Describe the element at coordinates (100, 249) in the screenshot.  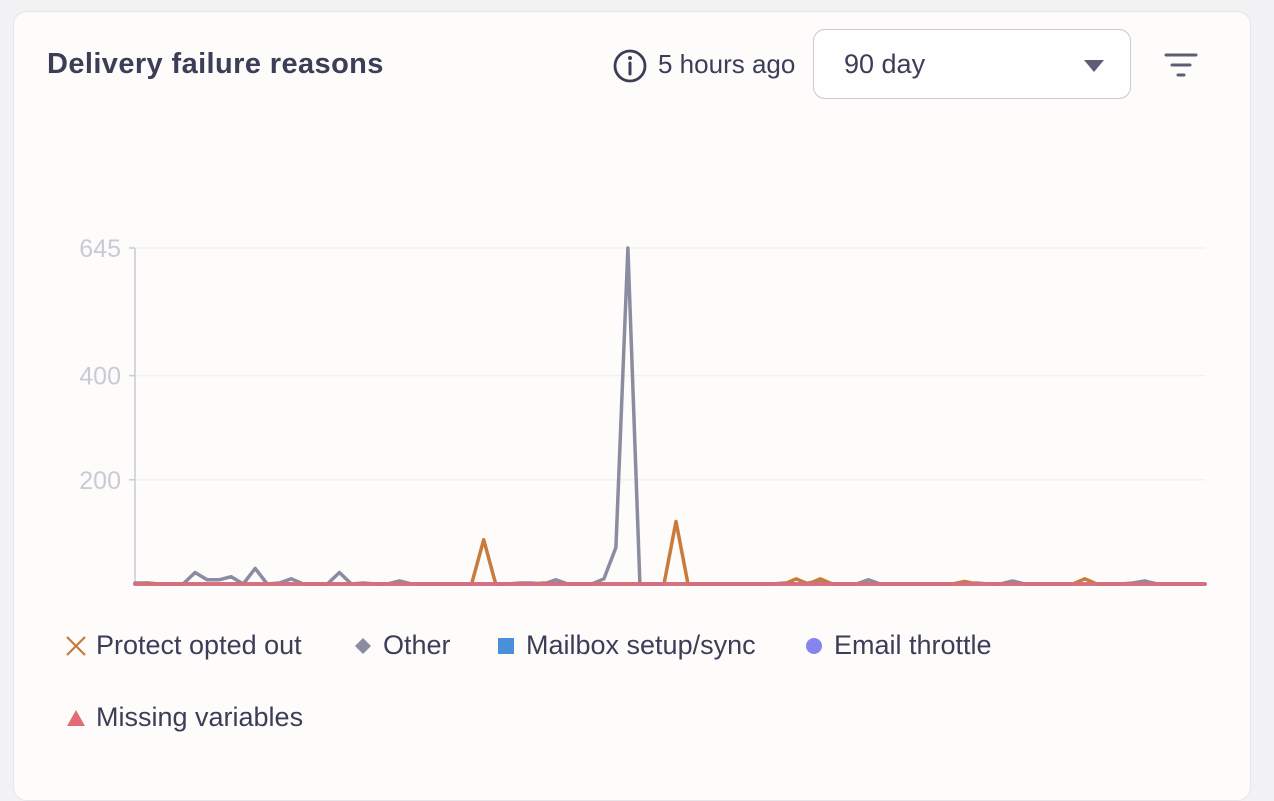
I see `y-tick-label: 645` at that location.